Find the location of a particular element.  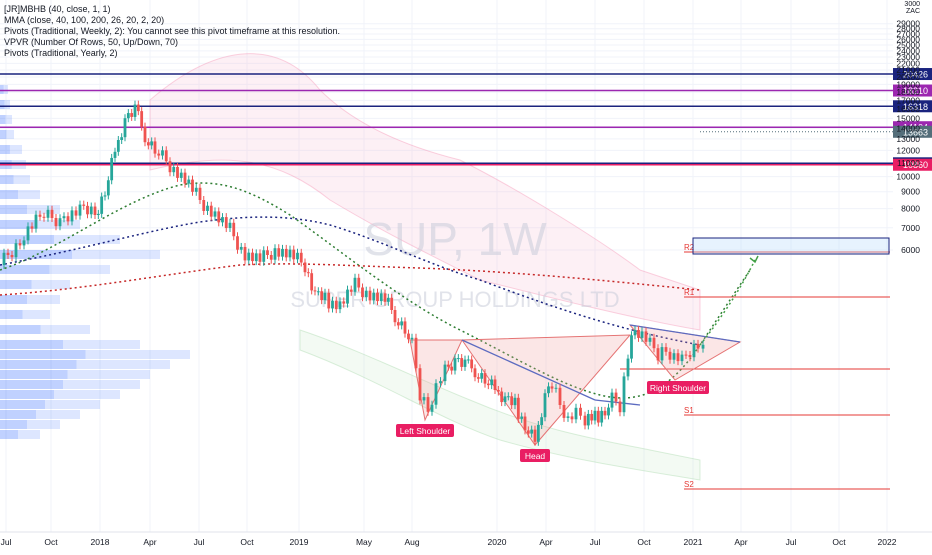

watermark-name: SUPER GROUP HOLDINGS LTD is located at coordinates (454, 299).